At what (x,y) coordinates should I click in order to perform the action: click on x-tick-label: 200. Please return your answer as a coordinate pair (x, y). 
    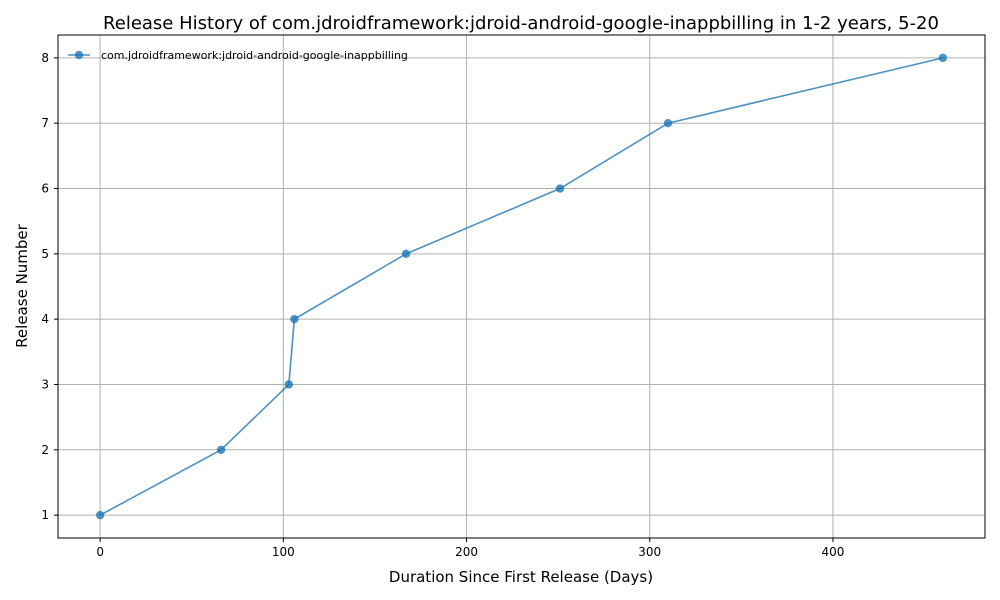
    Looking at the image, I should click on (466, 552).